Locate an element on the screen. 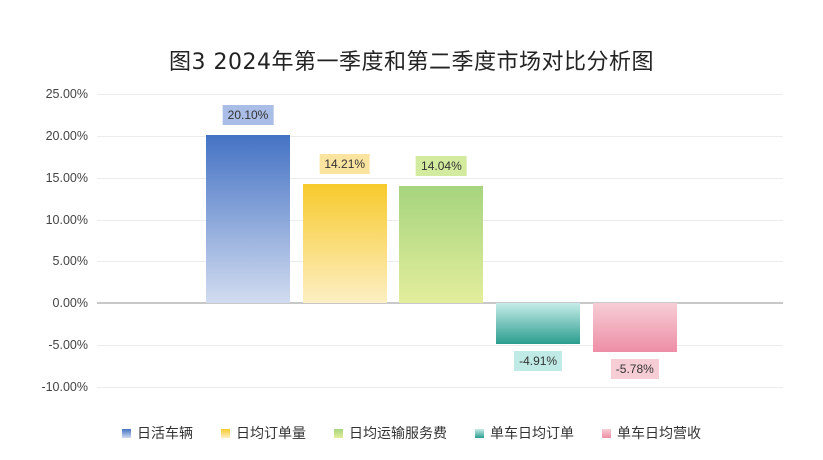 The image size is (823, 460). y-tick-label: 25.00% is located at coordinates (66, 94).